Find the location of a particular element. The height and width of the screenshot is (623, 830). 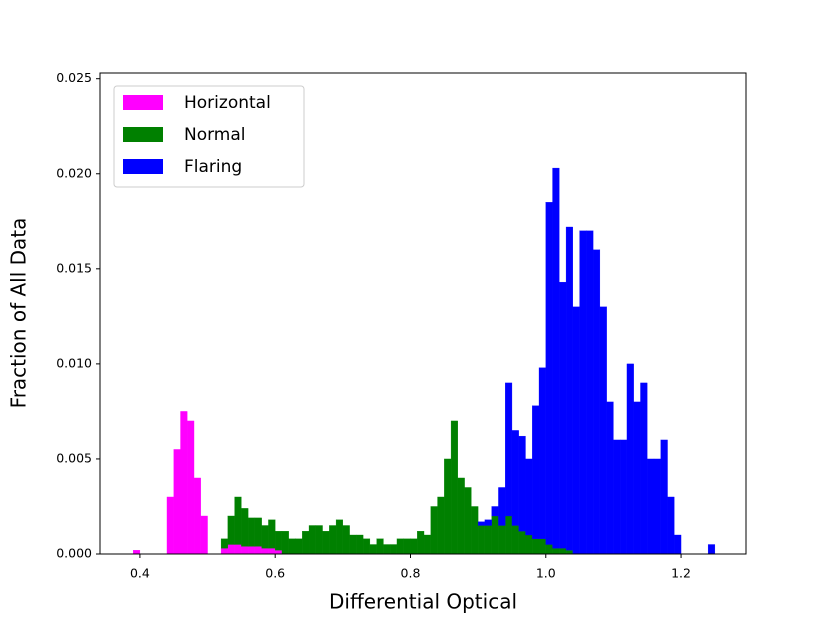

y-tick-label: 0.020 is located at coordinates (74, 172).